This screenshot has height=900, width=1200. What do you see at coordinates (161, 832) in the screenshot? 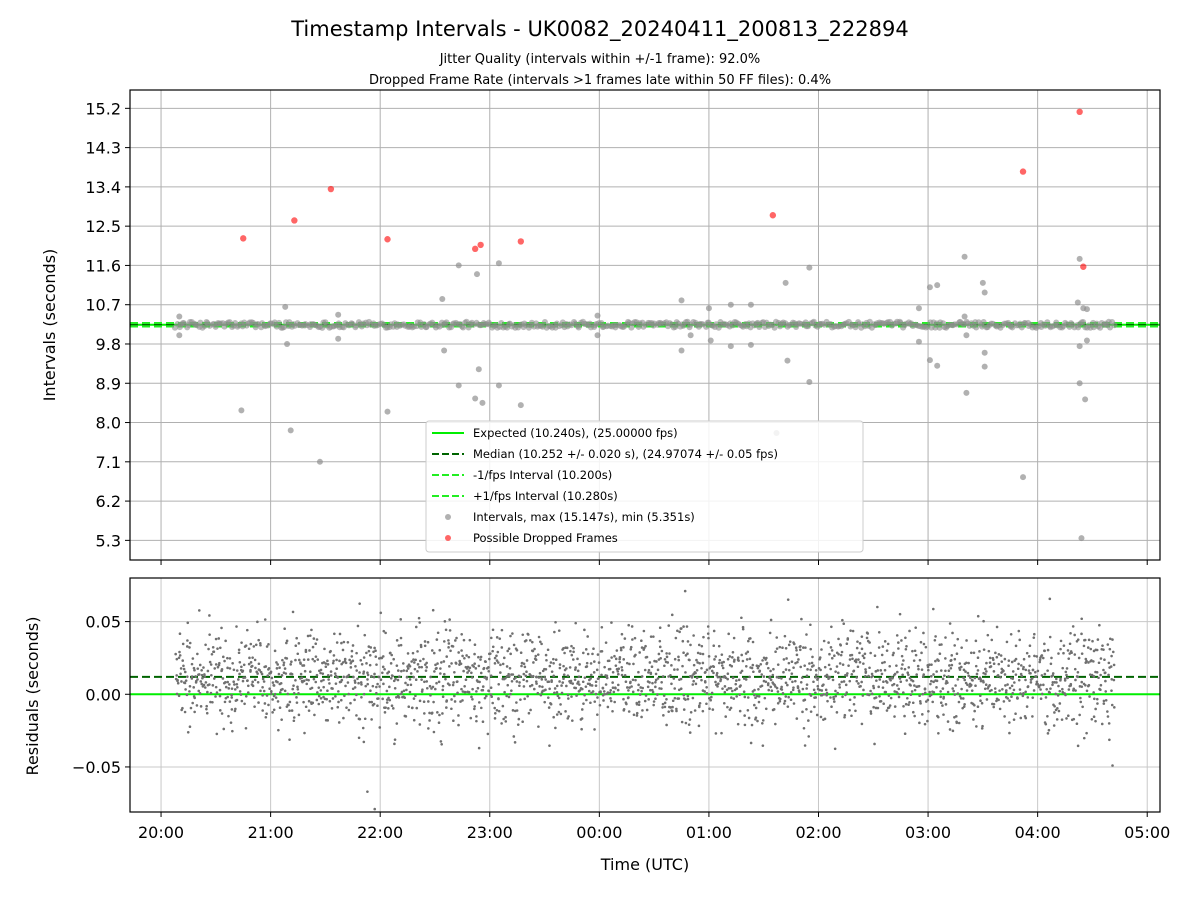
I see `residuals-xtick-label: 20:00` at bounding box center [161, 832].